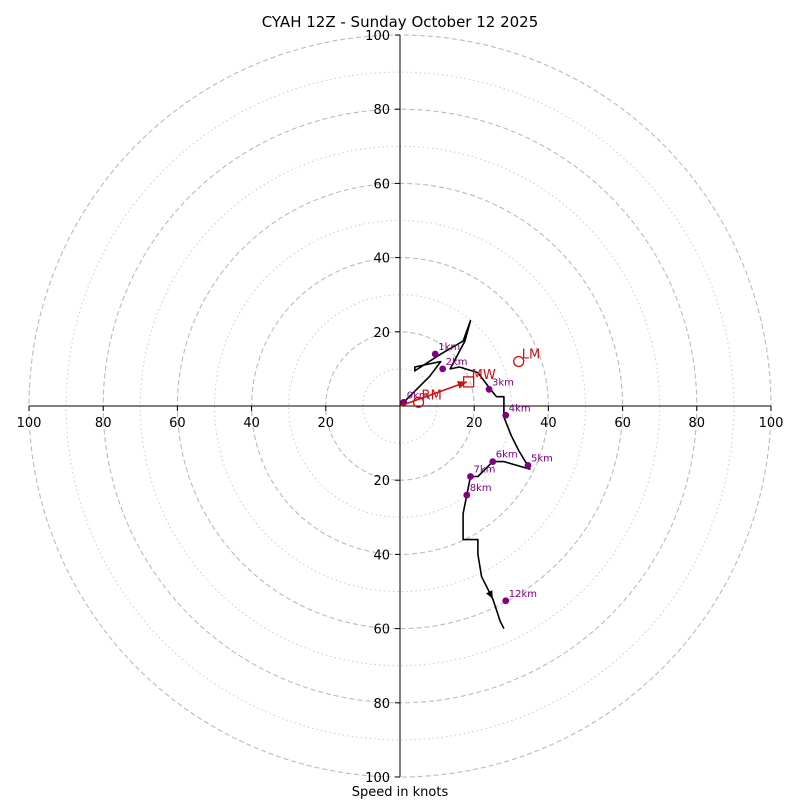 The height and width of the screenshot is (805, 800). What do you see at coordinates (489, 389) in the screenshot?
I see `height-marker-3km` at bounding box center [489, 389].